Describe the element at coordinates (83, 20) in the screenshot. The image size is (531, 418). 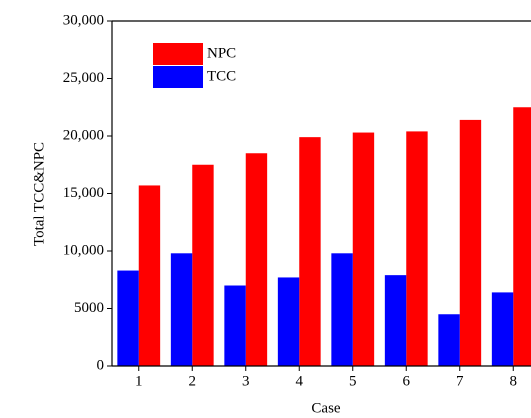
I see `y-tick-label: 30,000` at that location.